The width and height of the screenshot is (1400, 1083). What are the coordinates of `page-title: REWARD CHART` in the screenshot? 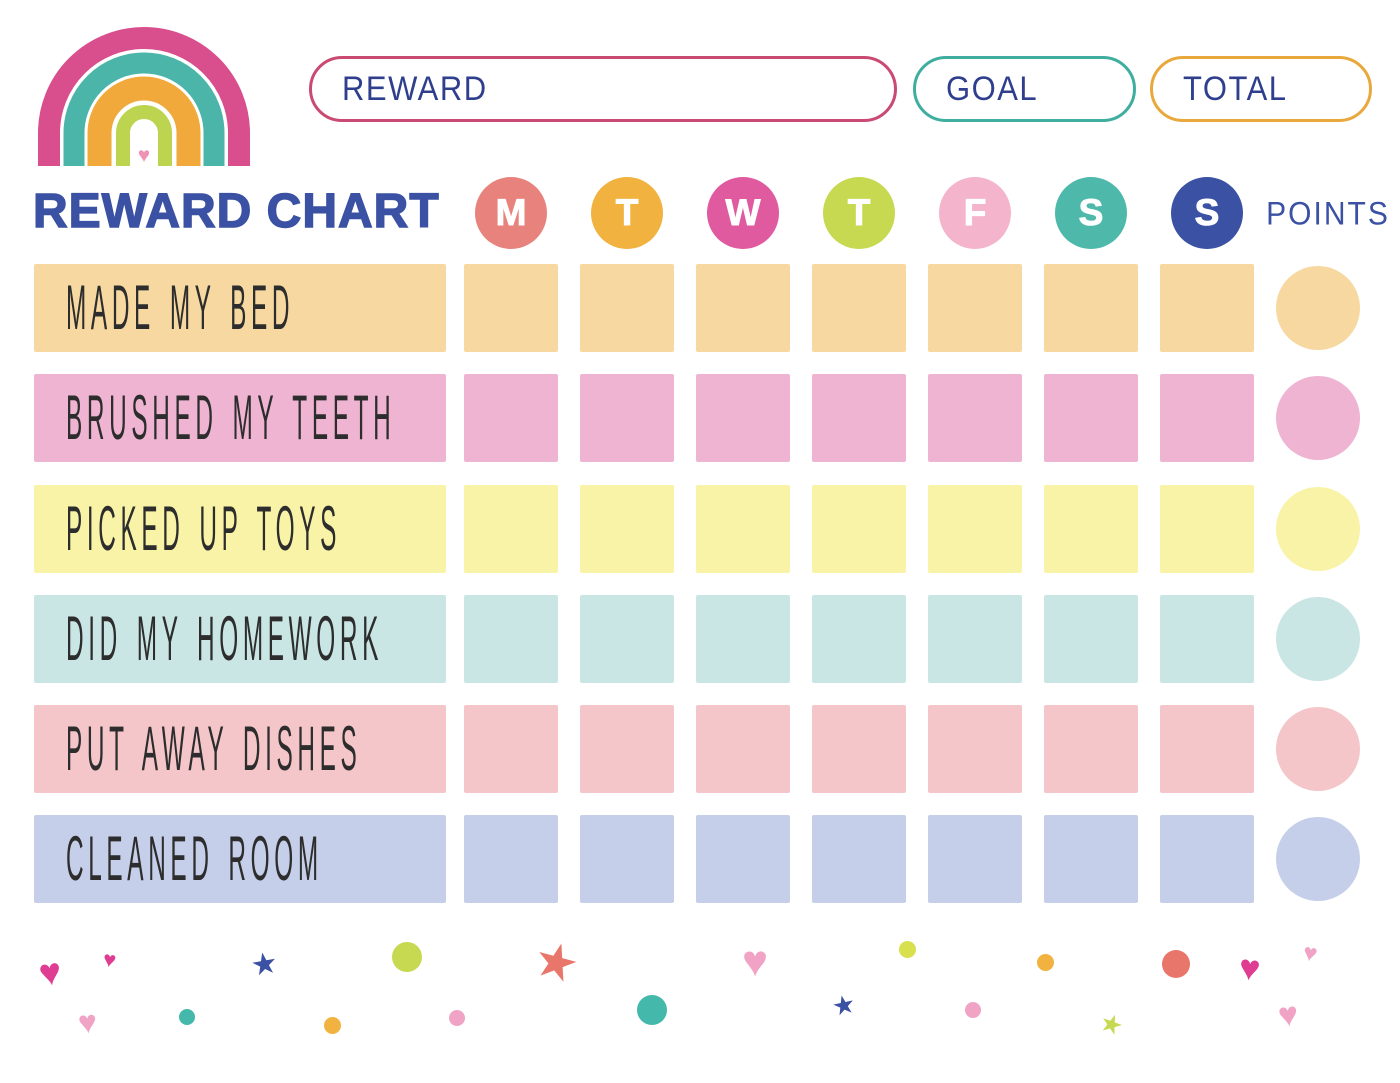 It's located at (236, 211).